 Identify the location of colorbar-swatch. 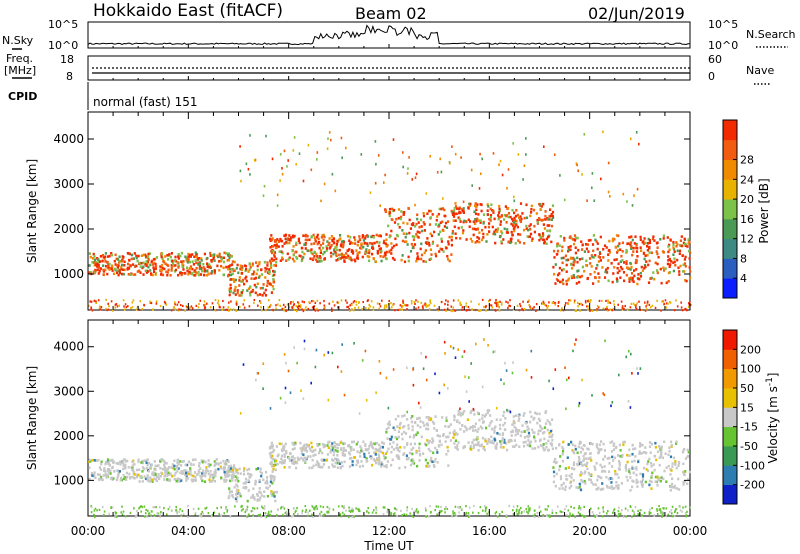
(730, 288).